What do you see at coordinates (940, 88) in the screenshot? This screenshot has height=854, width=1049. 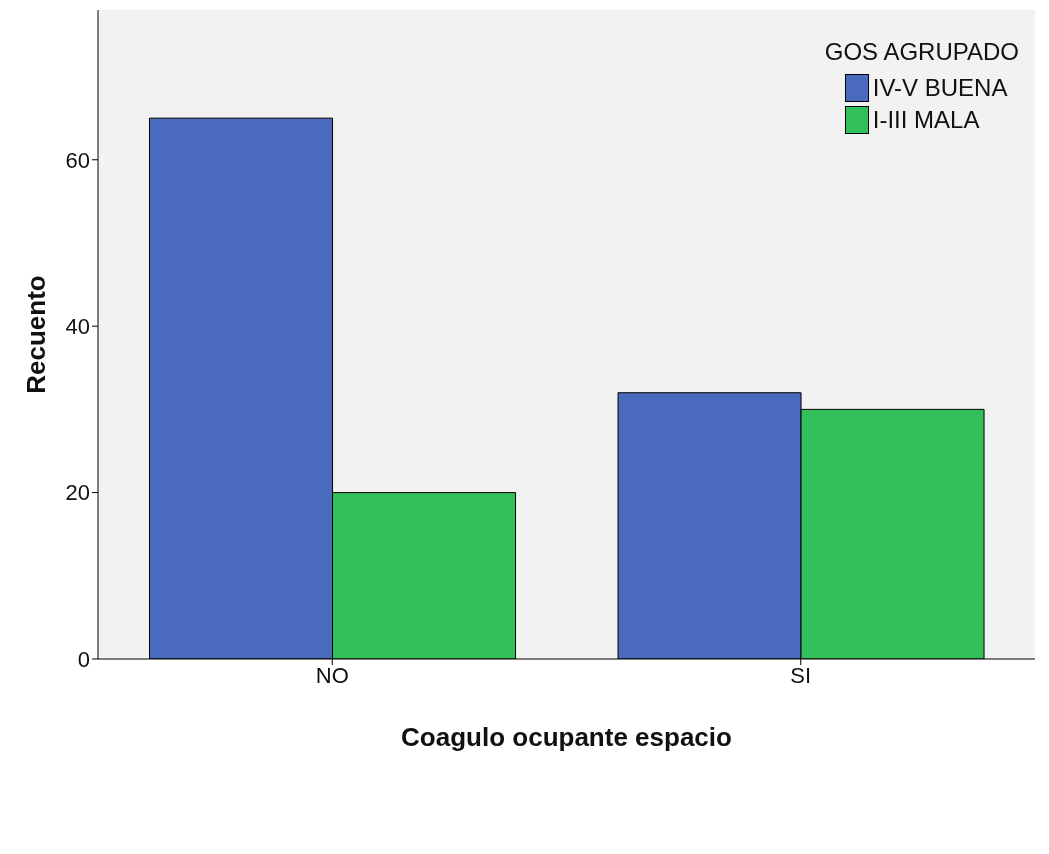 I see `legend-label: IV-V BUENA` at bounding box center [940, 88].